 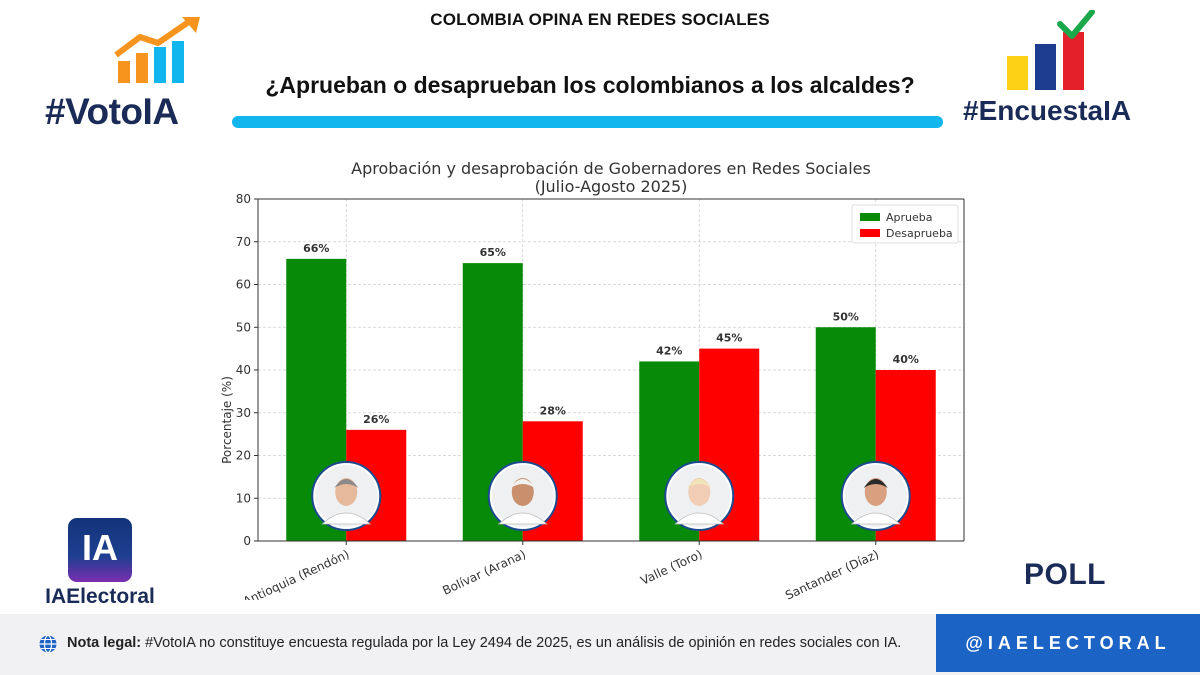 I want to click on iaelectoral-logo: IA IAElectoral, so click(x=100, y=562).